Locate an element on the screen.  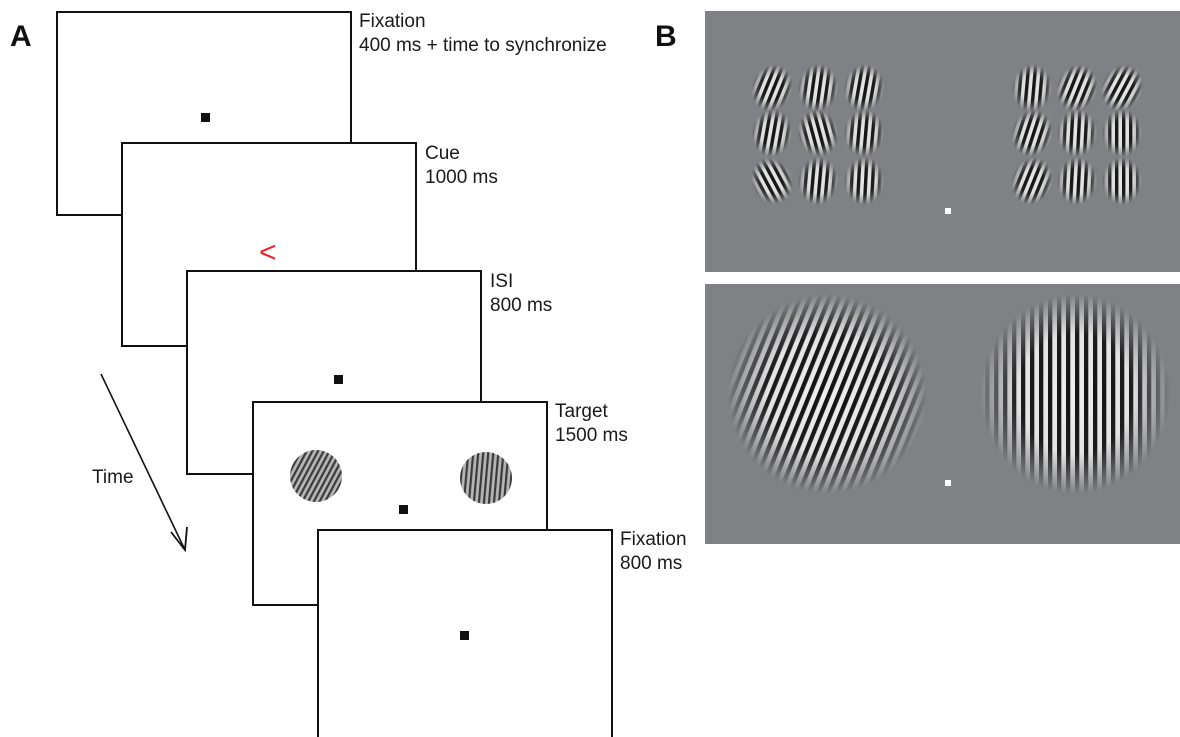
large-grating-pair-stimulus is located at coordinates (942, 414).